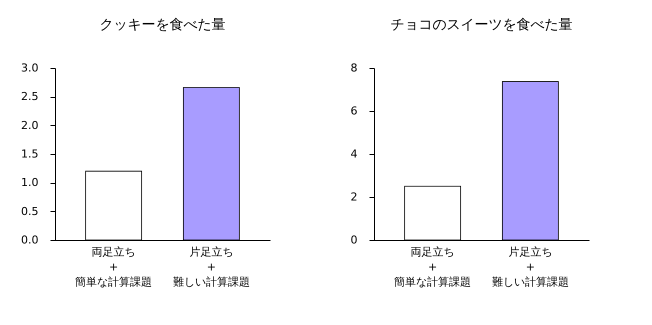 Image resolution: width=652 pixels, height=325 pixels. What do you see at coordinates (354, 197) in the screenshot?
I see `y-tick-label: 2` at bounding box center [354, 197].